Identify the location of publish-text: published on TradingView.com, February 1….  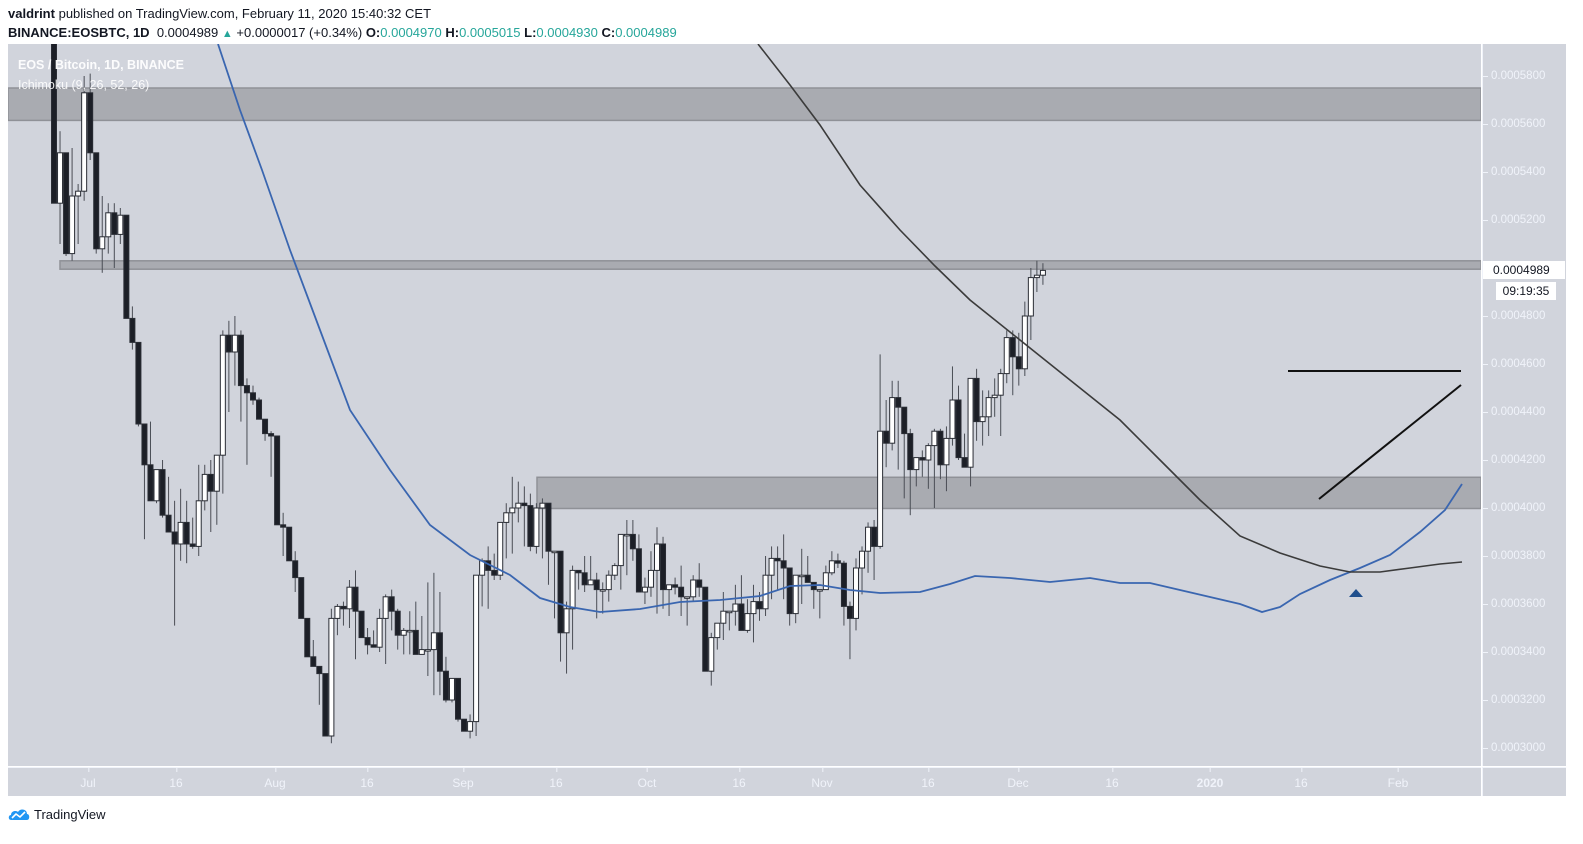
(245, 13).